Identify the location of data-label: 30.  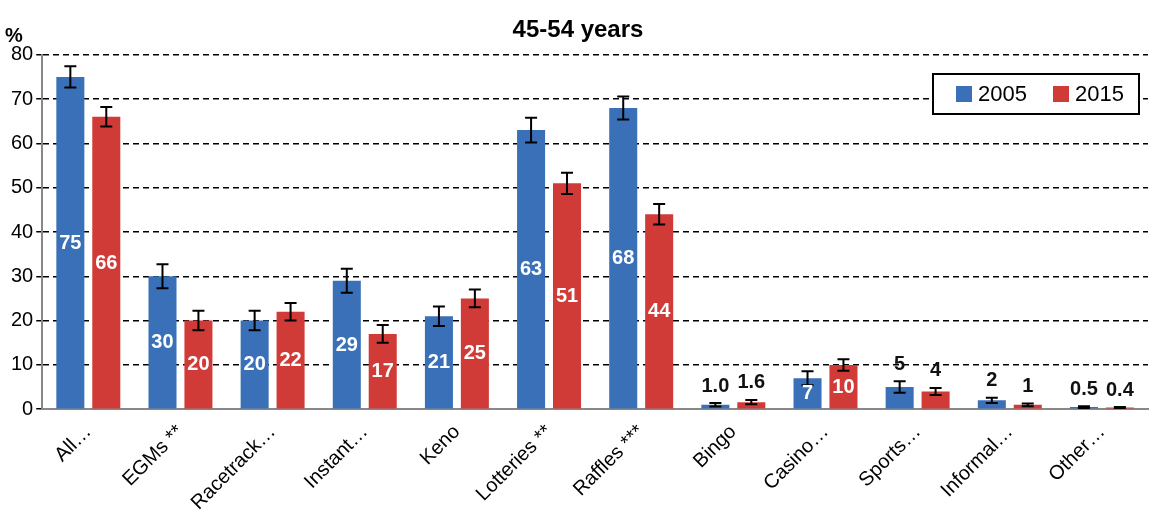
(162, 341).